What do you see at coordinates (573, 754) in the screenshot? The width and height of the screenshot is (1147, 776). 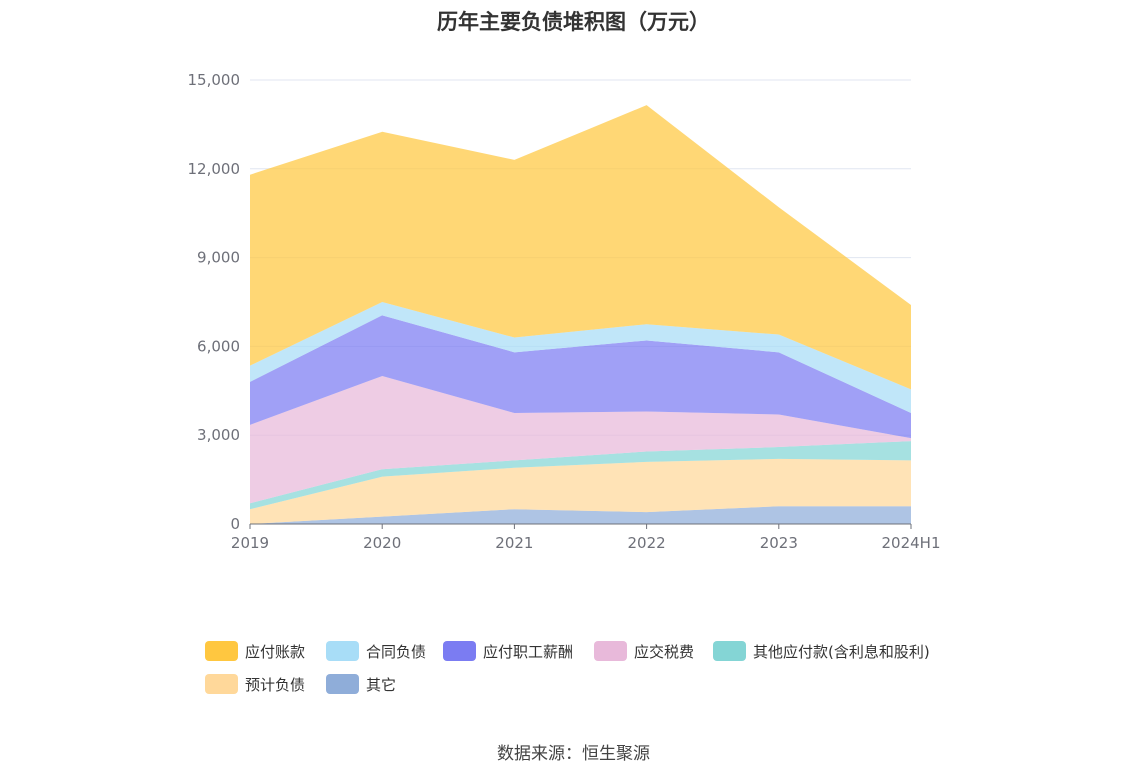 I see `data-source: 数据来源：恒生聚源` at bounding box center [573, 754].